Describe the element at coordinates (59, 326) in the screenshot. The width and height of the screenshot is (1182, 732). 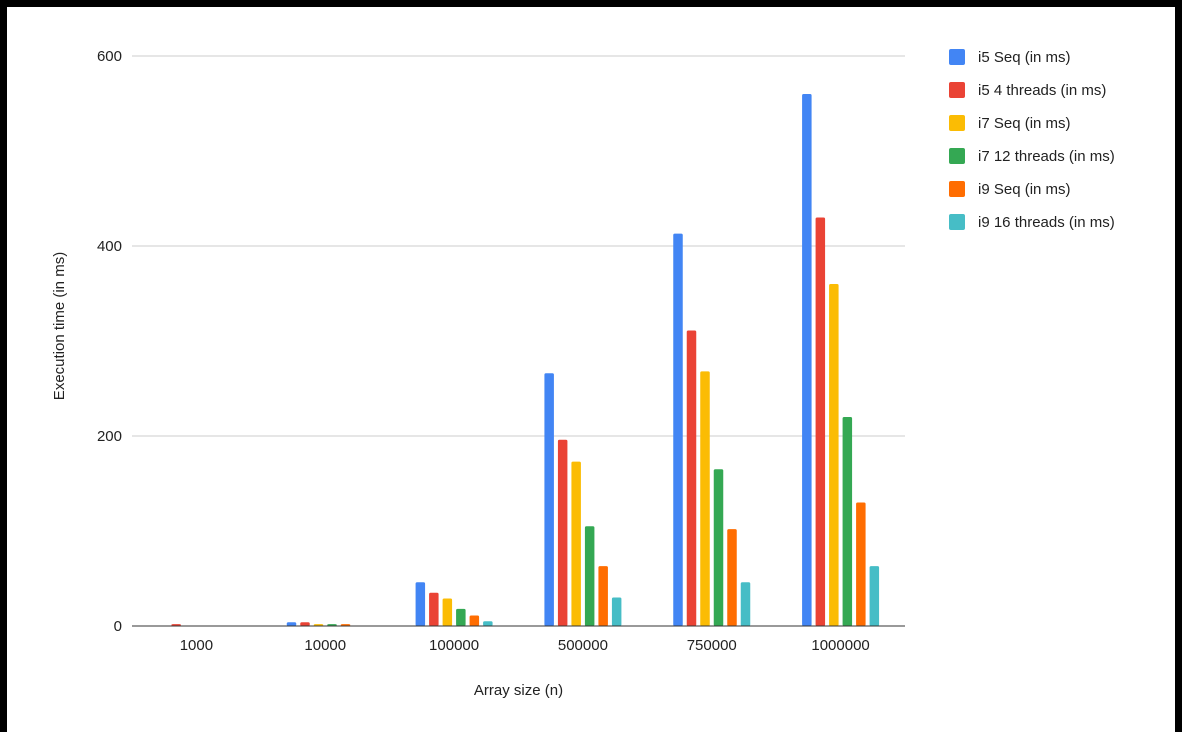
I see `y-axis-title: Execution time (in ms)` at that location.